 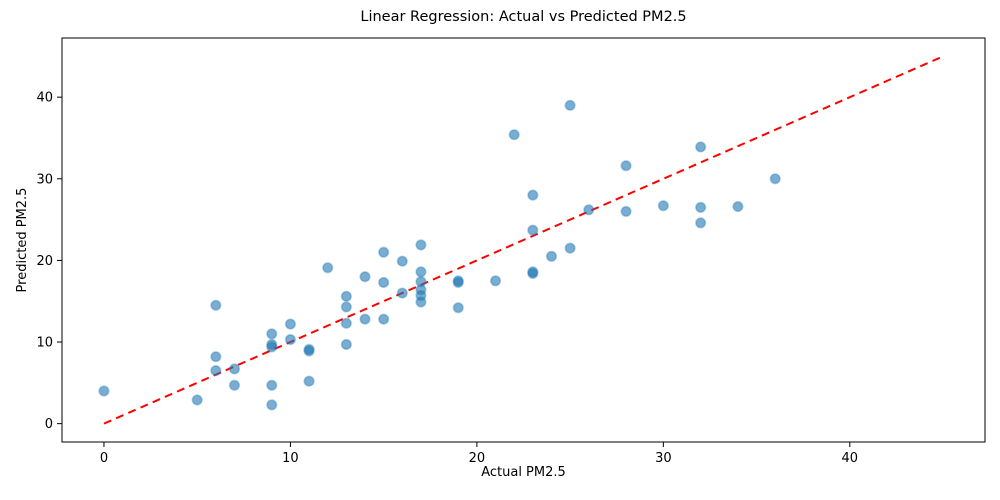 What do you see at coordinates (44, 98) in the screenshot?
I see `y-tick-label: 40` at bounding box center [44, 98].